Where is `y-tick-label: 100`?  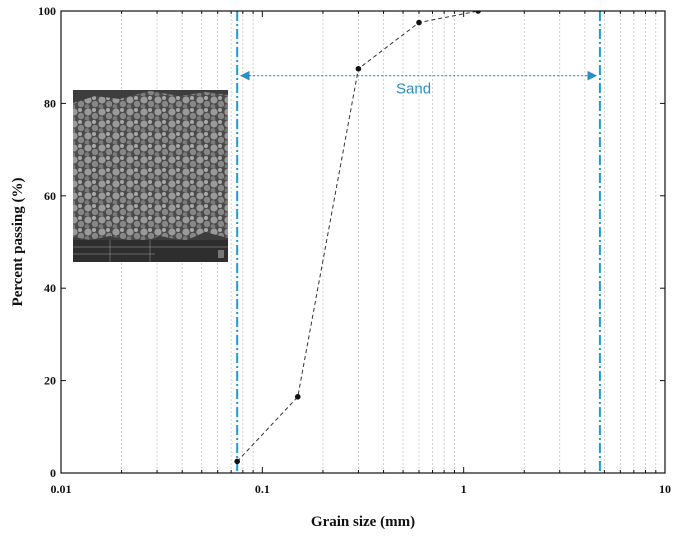 y-tick-label: 100 is located at coordinates (47, 11).